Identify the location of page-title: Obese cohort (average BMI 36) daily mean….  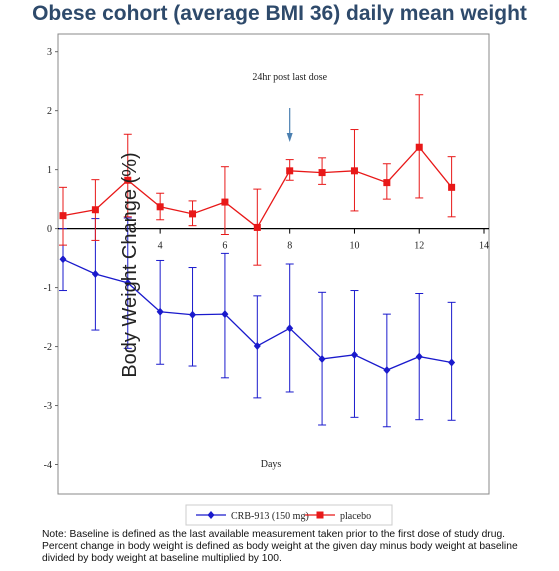
(279, 13).